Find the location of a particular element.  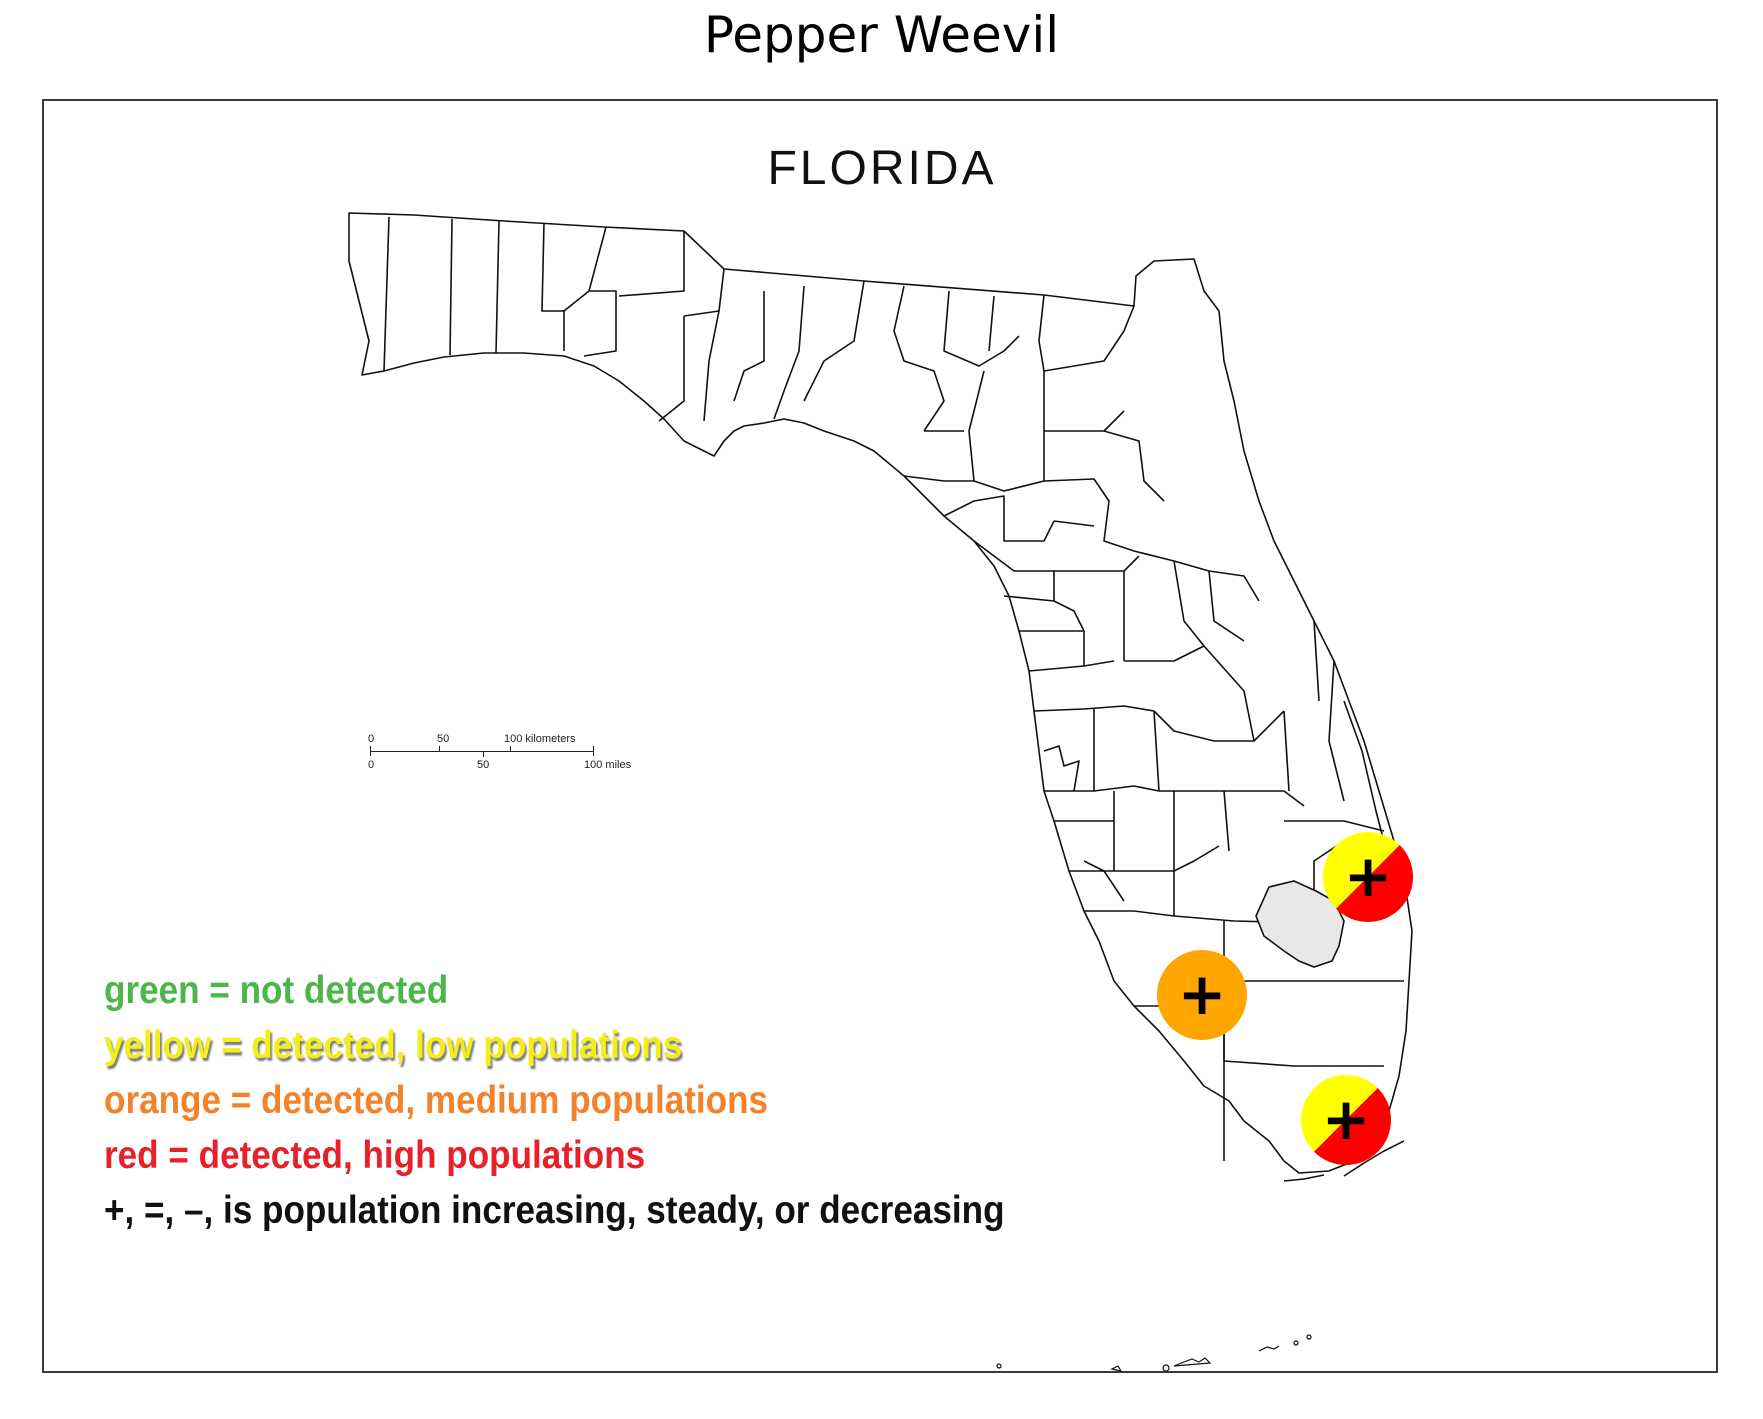

figure-title: Pepper Weevil is located at coordinates (881, 35).